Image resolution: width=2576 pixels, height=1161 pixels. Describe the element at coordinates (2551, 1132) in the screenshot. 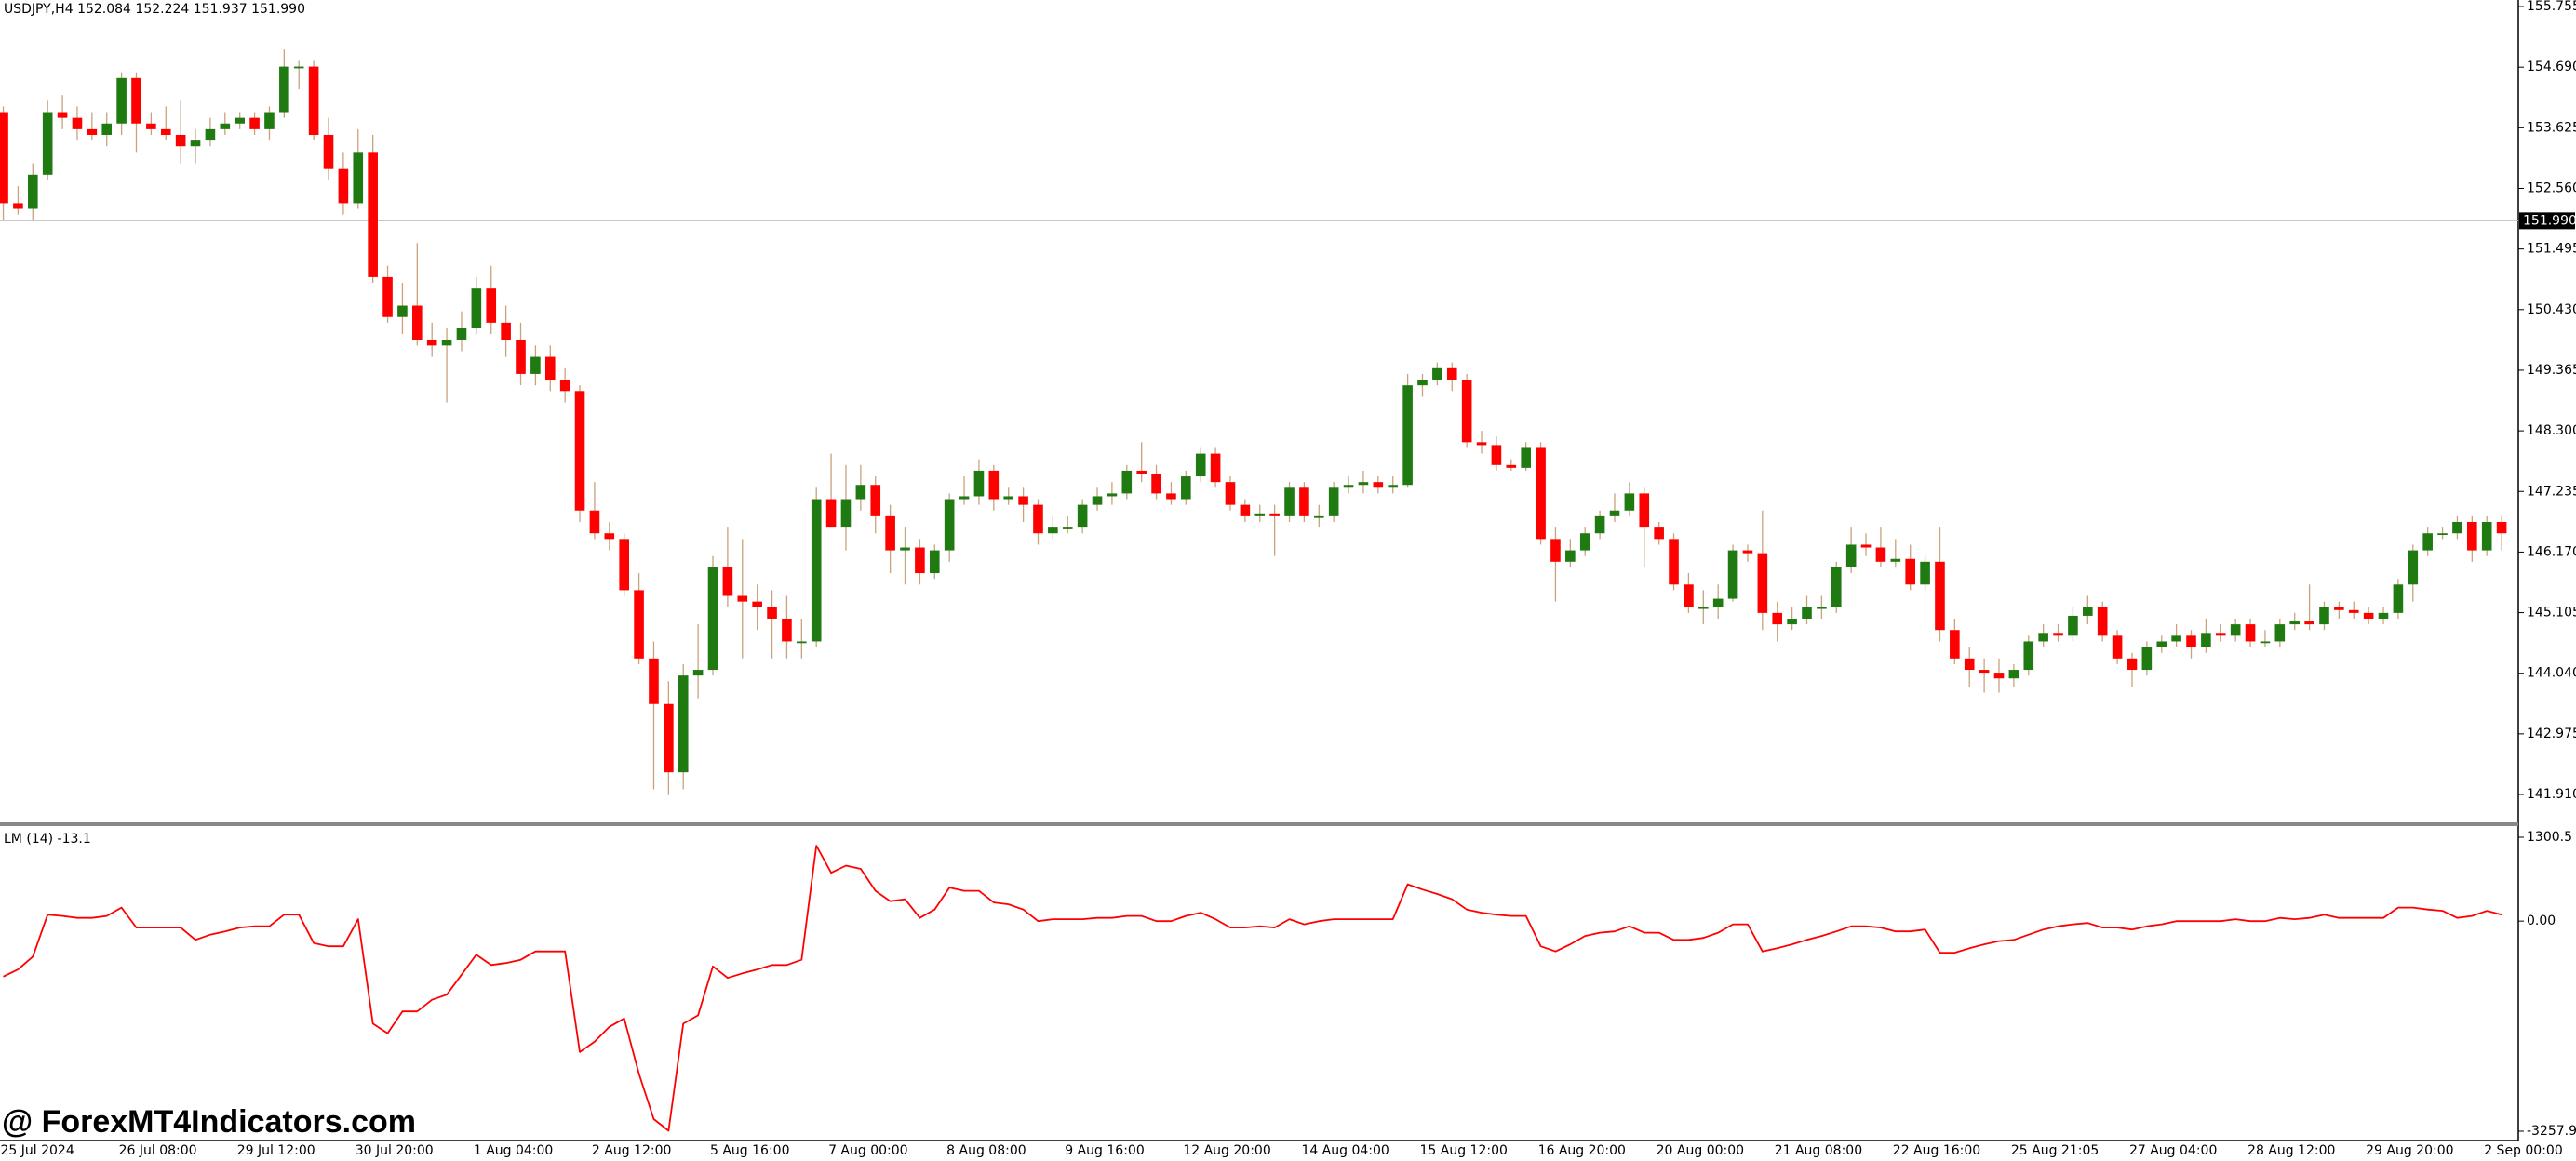

I see `y-tick-label: -3257.9` at that location.